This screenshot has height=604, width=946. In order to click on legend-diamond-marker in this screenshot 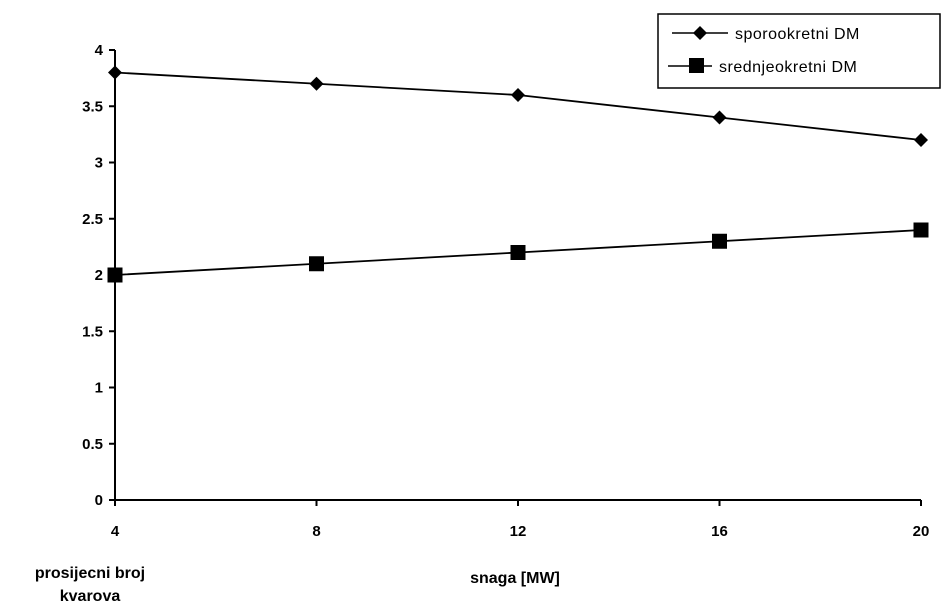, I will do `click(700, 33)`.